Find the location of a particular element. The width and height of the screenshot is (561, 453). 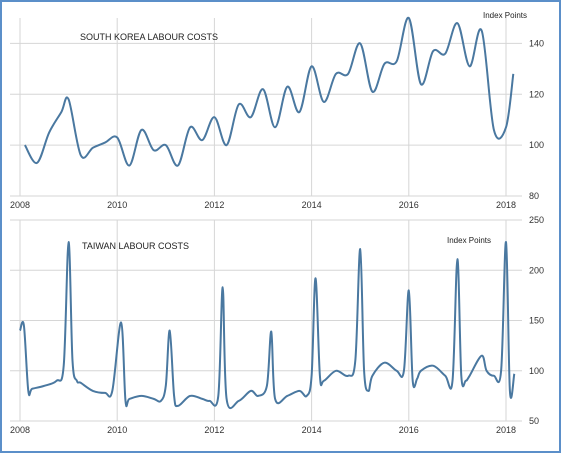

south-korea-title: SOUTH KOREA LABOUR COSTS is located at coordinates (149, 37).